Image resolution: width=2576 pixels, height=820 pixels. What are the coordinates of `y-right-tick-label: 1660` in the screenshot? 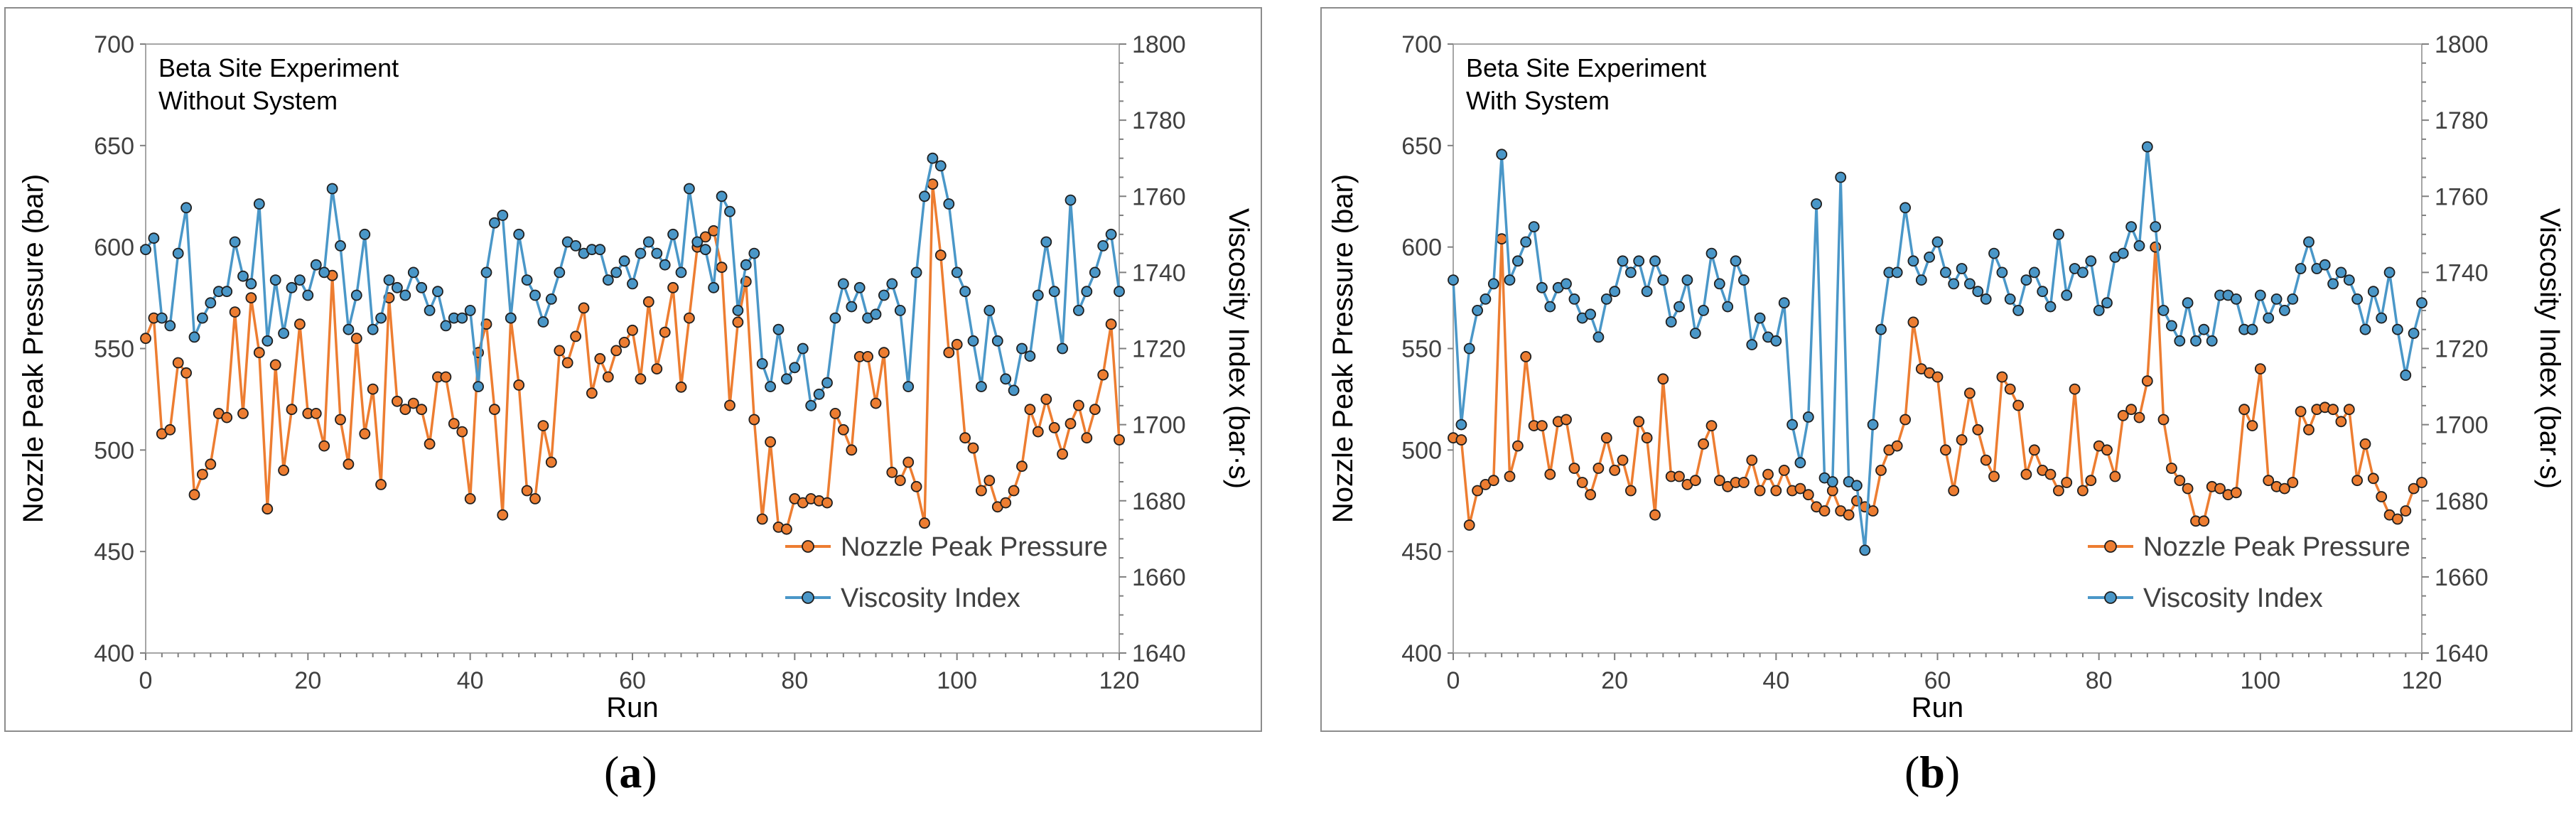 It's located at (2462, 577).